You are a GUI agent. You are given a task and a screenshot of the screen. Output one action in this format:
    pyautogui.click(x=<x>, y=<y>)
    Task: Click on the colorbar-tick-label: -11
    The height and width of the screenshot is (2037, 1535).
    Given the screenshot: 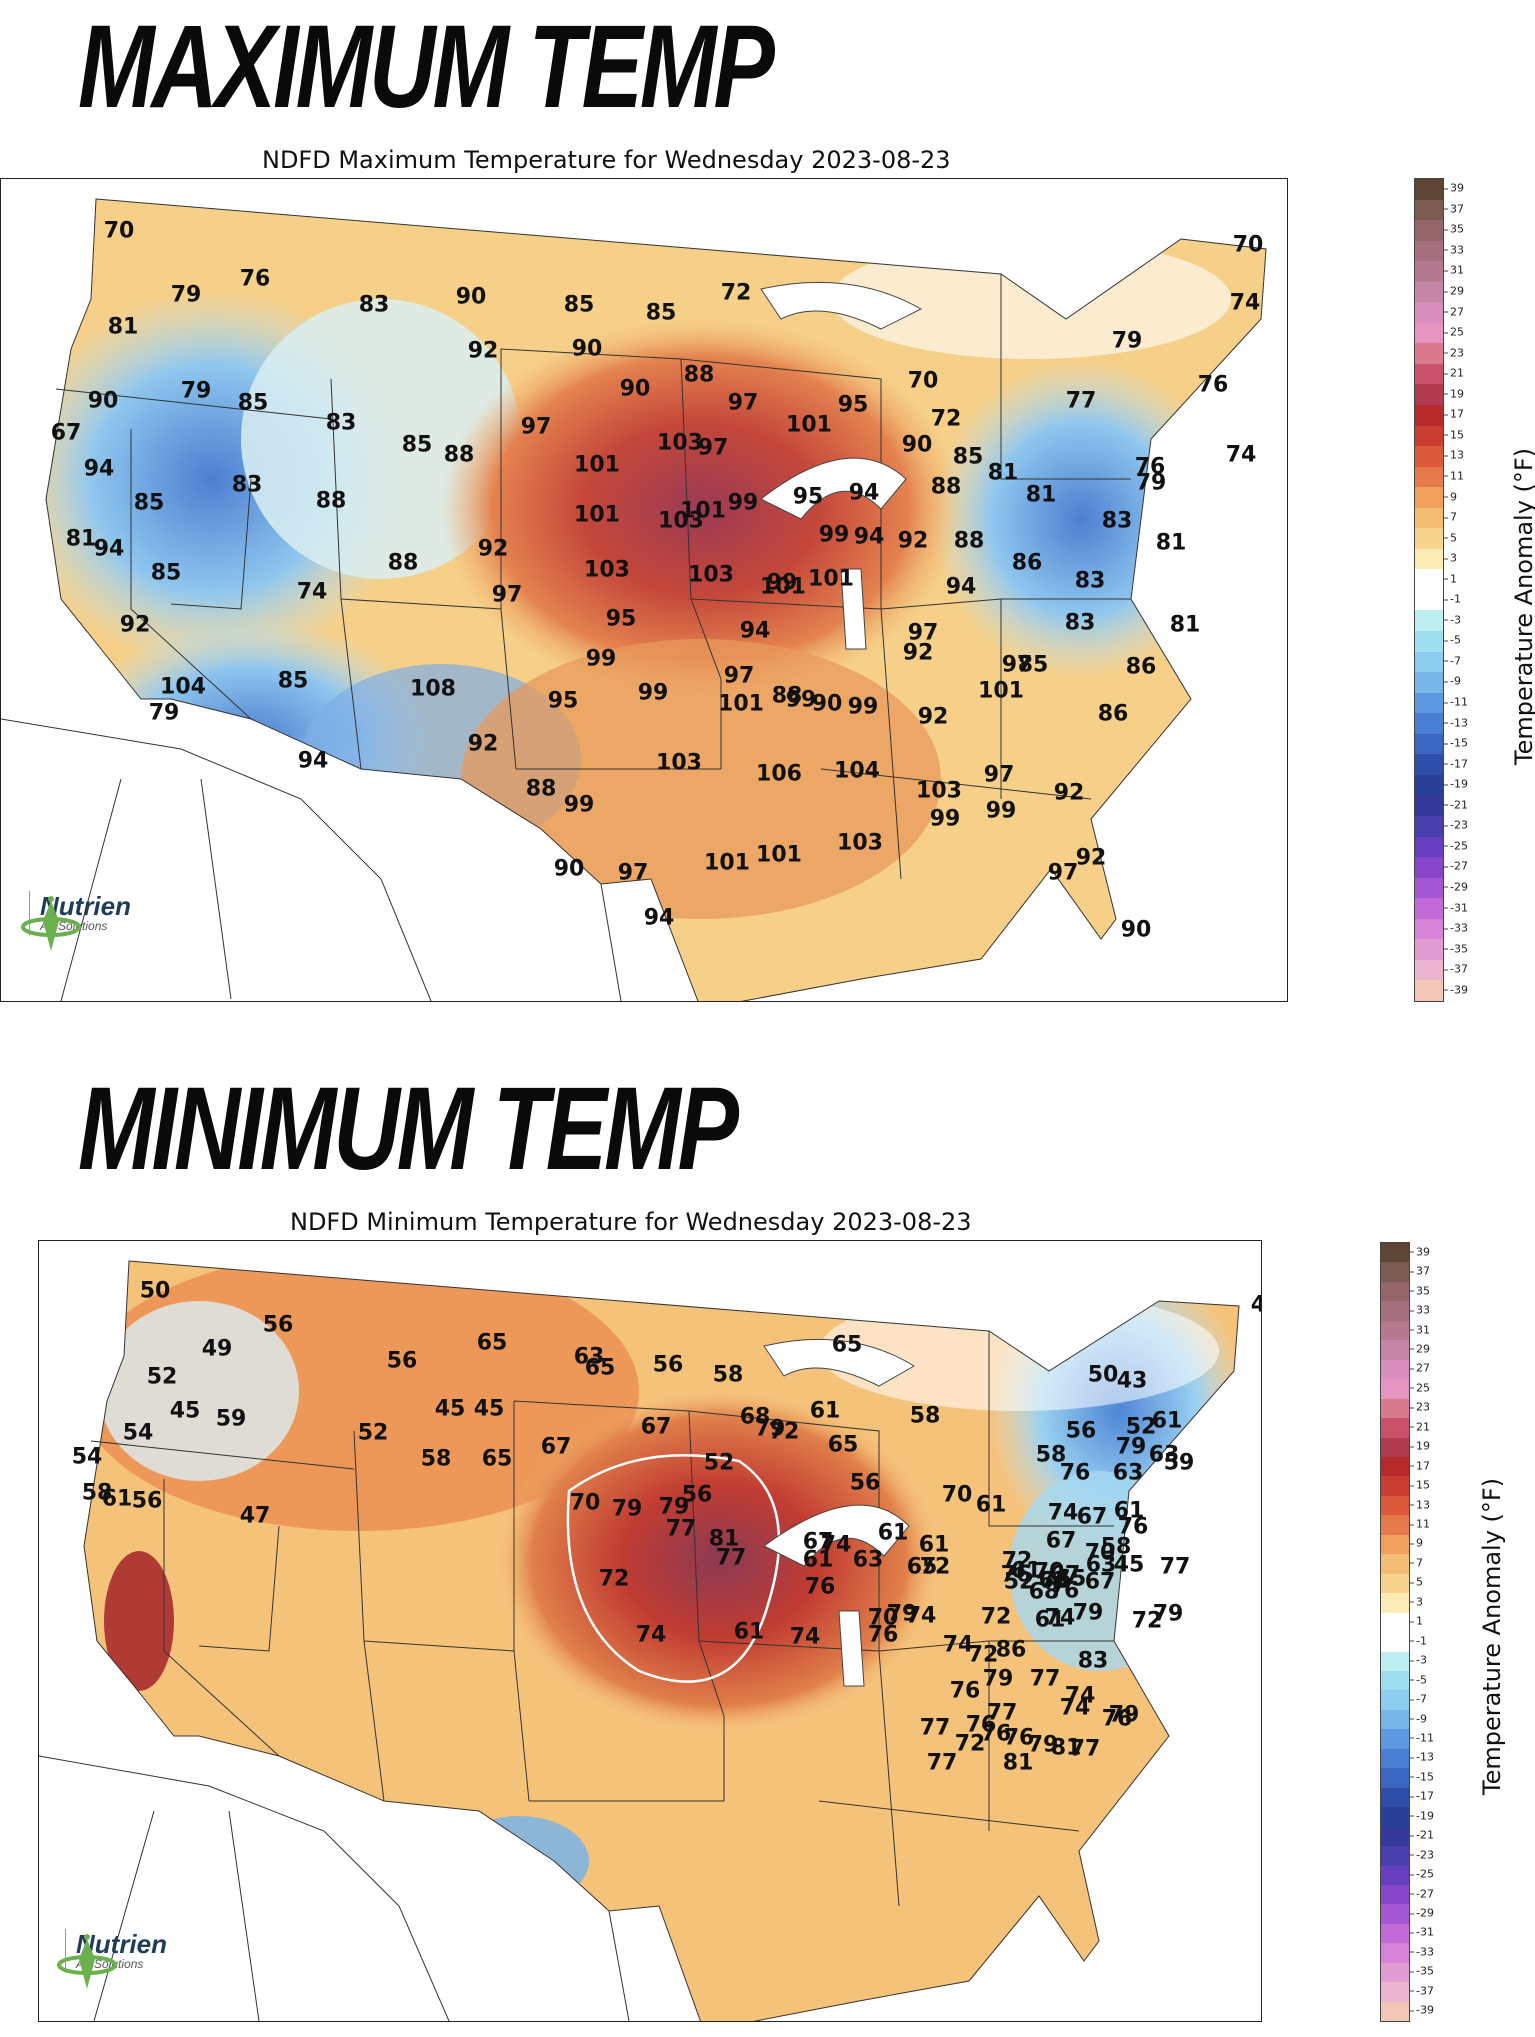 What is the action you would take?
    pyautogui.click(x=1422, y=1738)
    